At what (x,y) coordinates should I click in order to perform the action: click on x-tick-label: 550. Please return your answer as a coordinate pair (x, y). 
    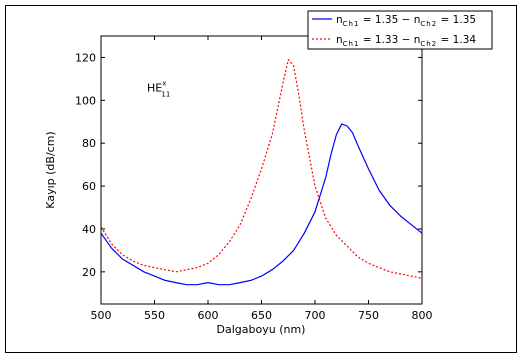
    Looking at the image, I should click on (154, 315).